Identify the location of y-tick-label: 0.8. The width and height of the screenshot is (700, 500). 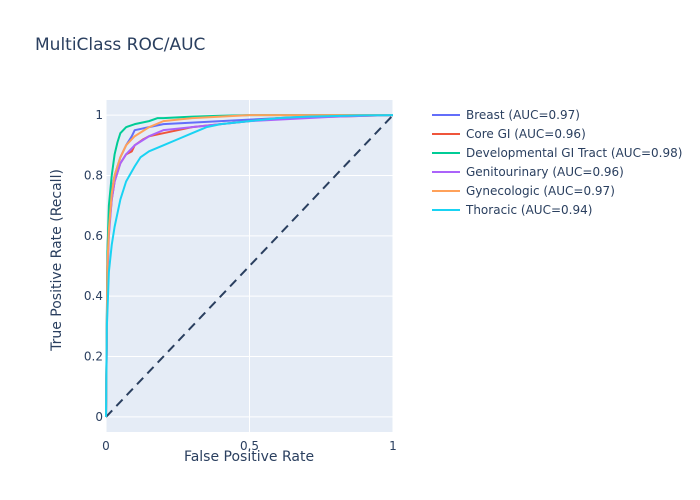
(93, 175).